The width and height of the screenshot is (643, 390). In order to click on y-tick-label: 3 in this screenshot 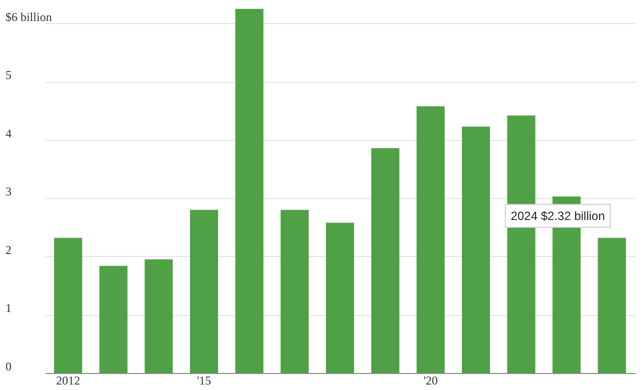, I will do `click(9, 191)`.